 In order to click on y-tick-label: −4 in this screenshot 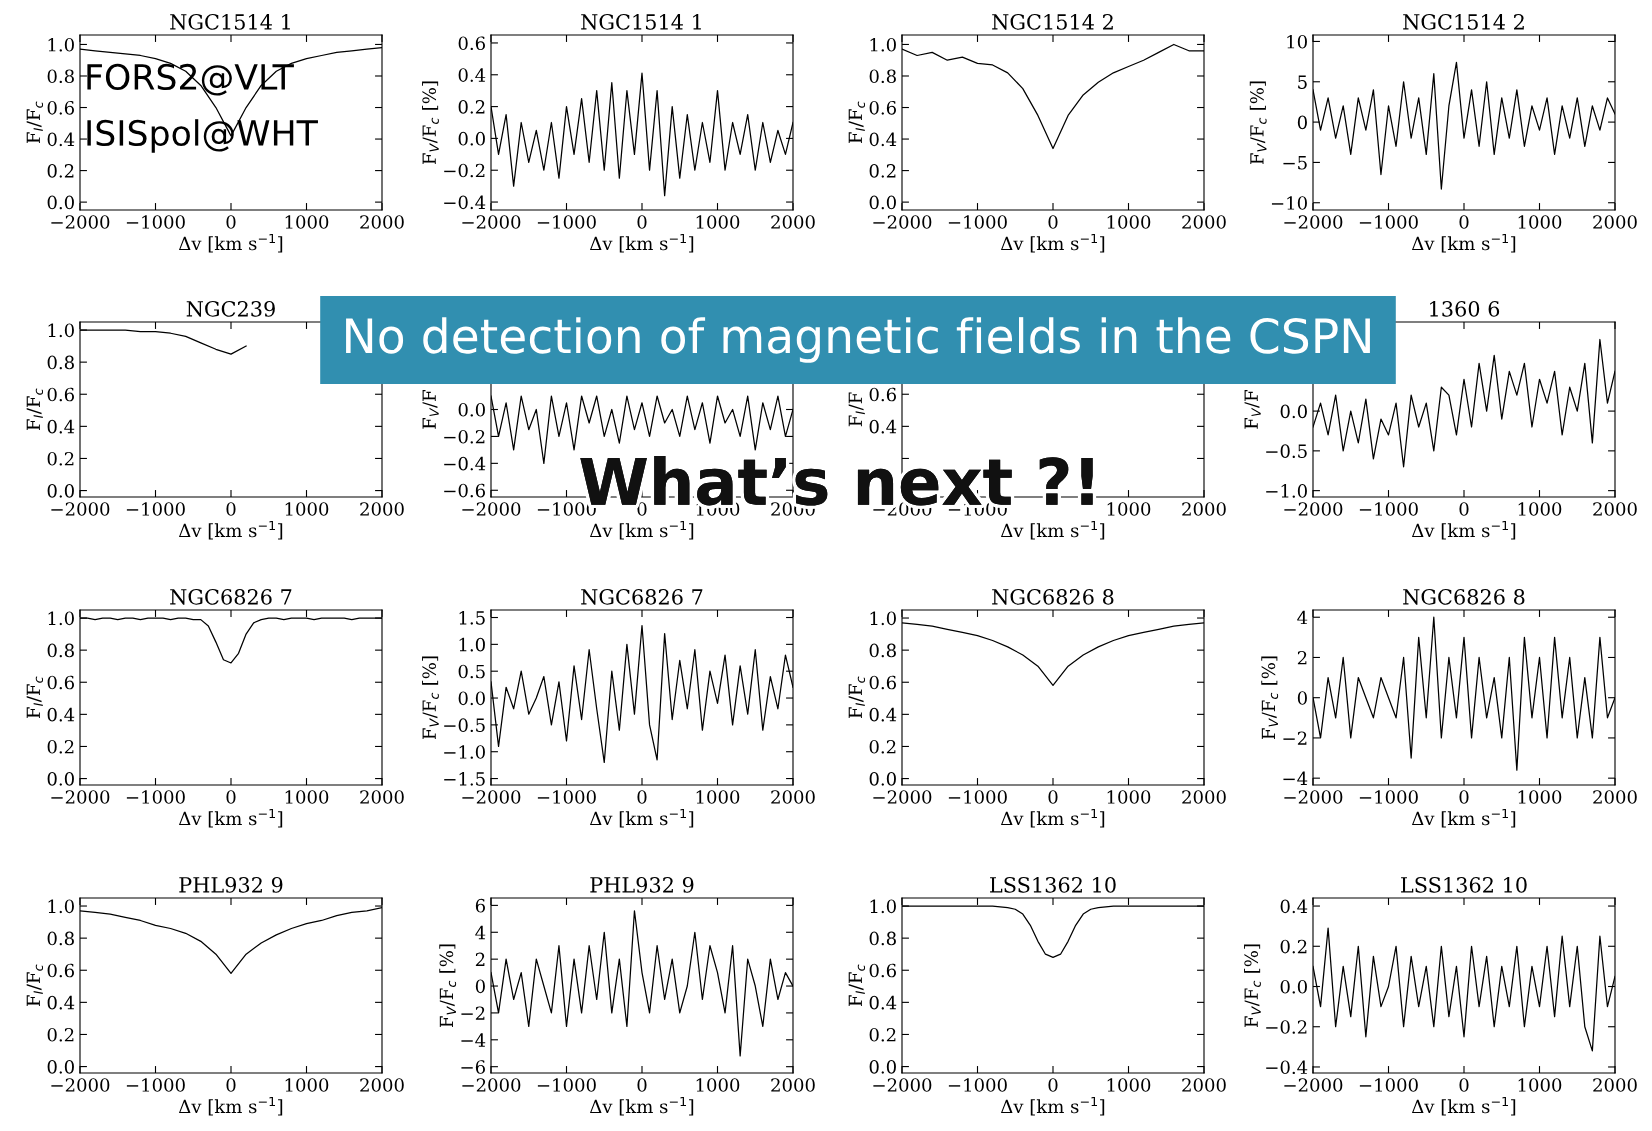, I will do `click(473, 1040)`.